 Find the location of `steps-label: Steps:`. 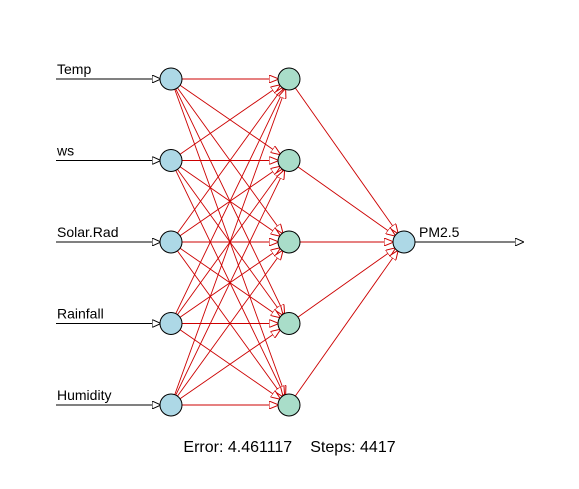

steps-label: Steps: is located at coordinates (333, 447).